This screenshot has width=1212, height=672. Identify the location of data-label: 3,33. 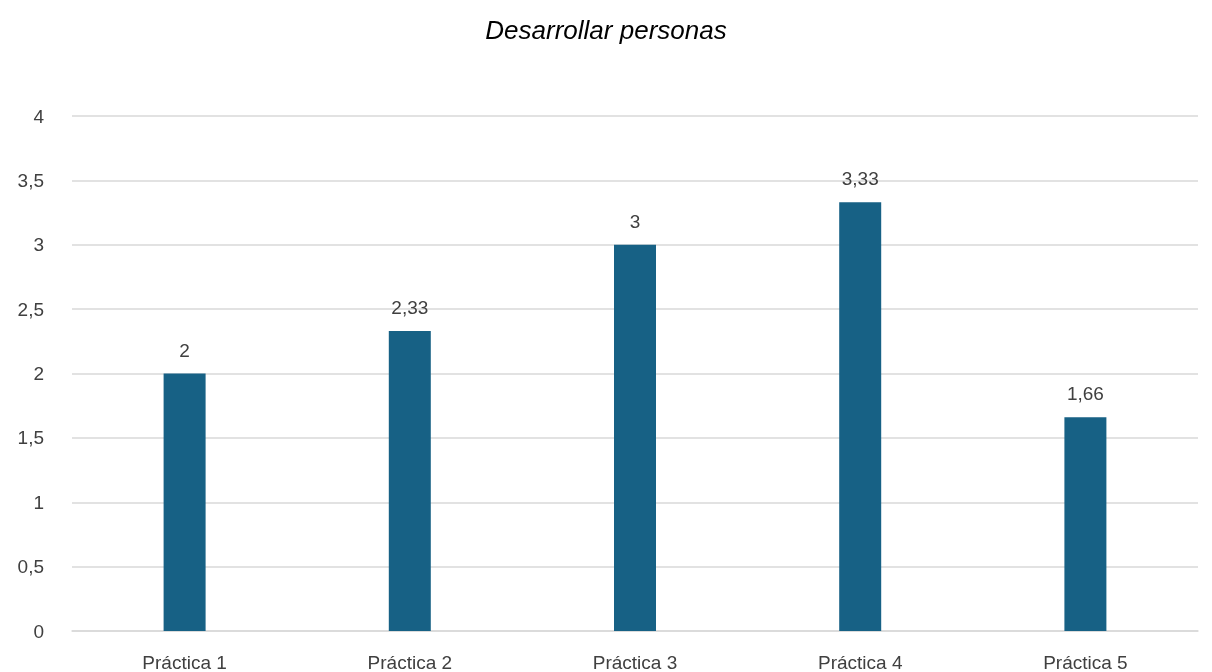
(860, 179).